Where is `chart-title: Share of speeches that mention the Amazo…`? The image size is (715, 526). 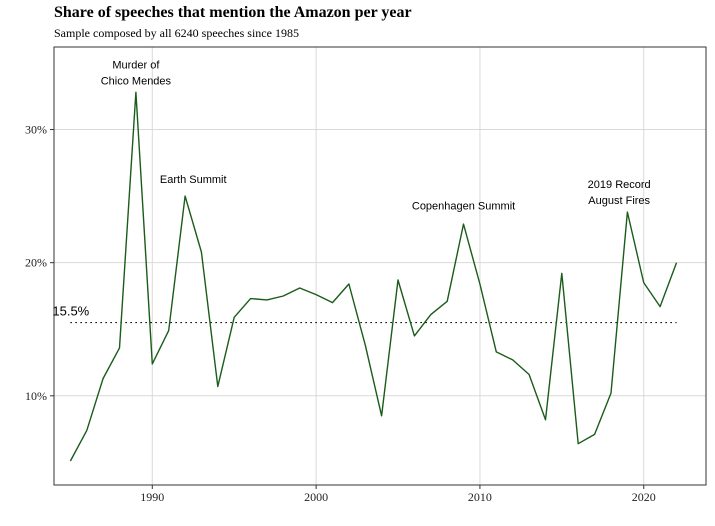
chart-title: Share of speeches that mention the Amazo… is located at coordinates (233, 12).